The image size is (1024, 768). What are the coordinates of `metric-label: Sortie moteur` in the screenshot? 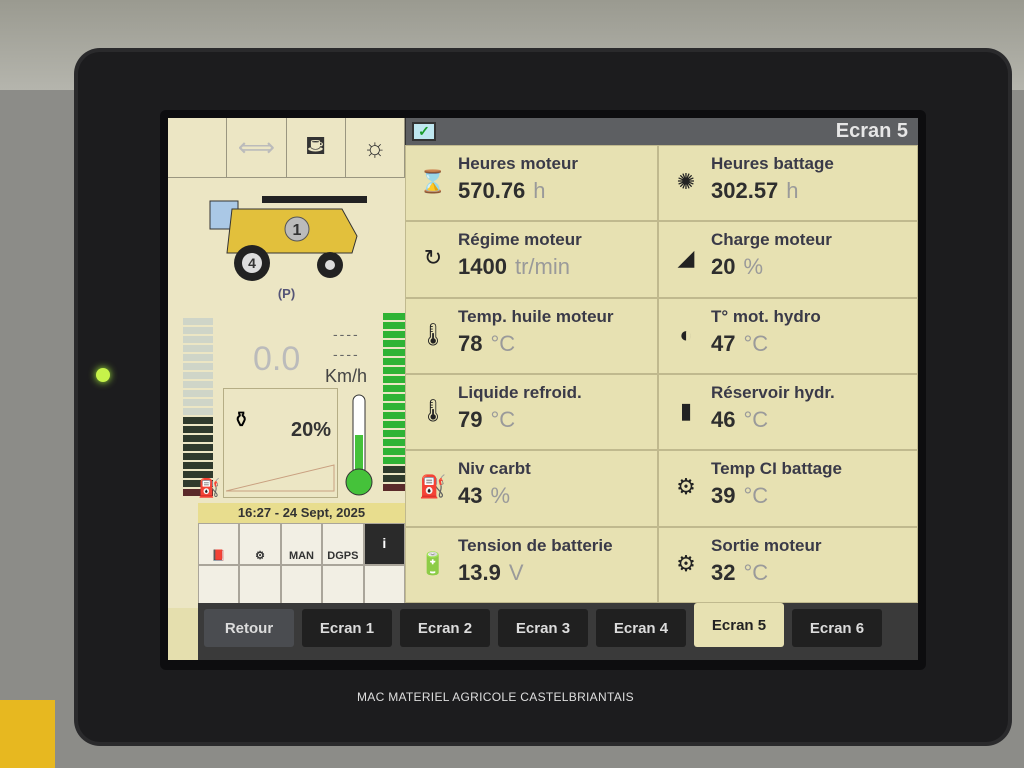 It's located at (766, 545).